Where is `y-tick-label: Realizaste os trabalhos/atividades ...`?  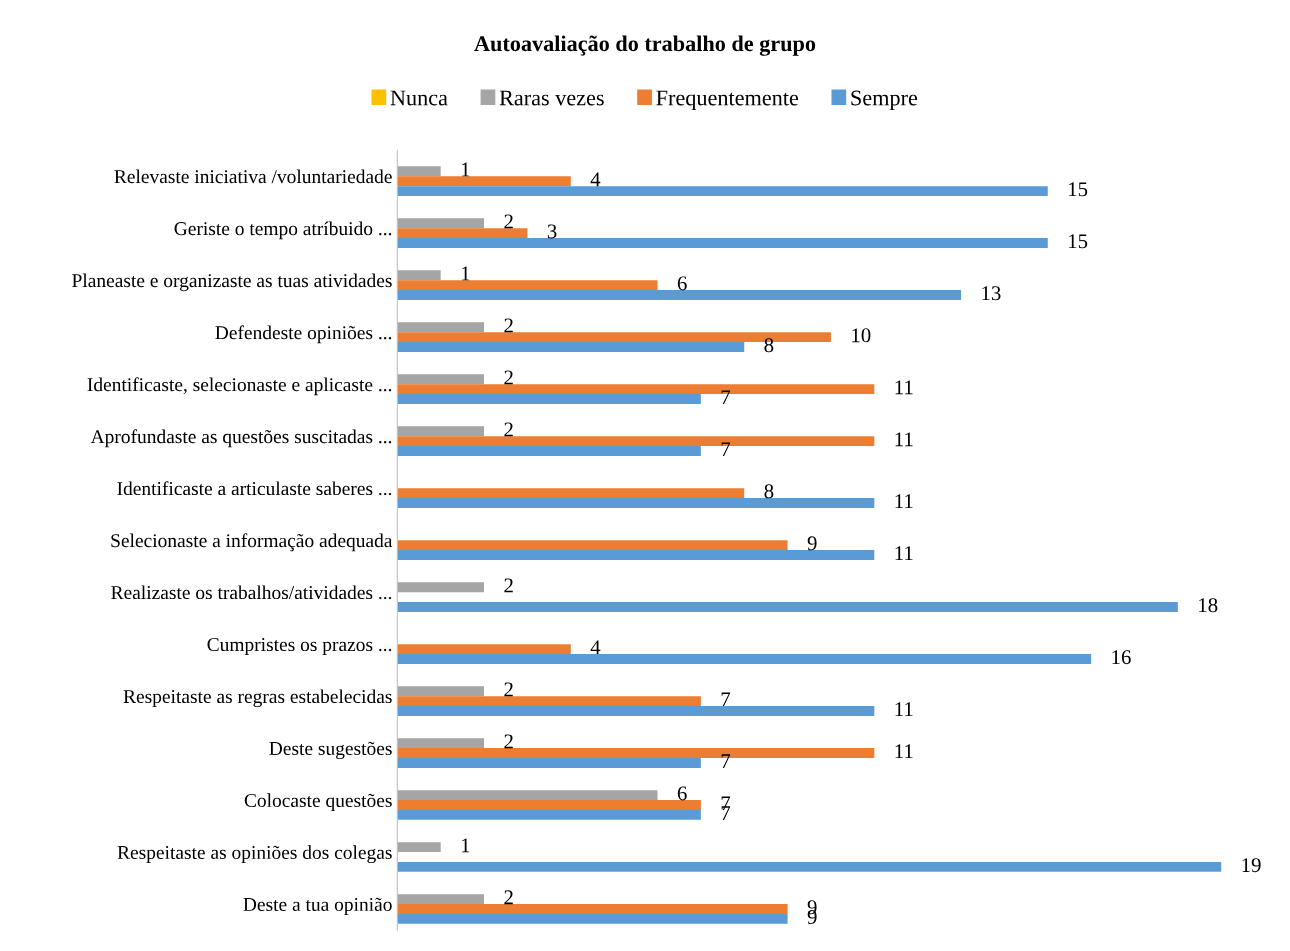 y-tick-label: Realizaste os trabalhos/atividades ... is located at coordinates (251, 592).